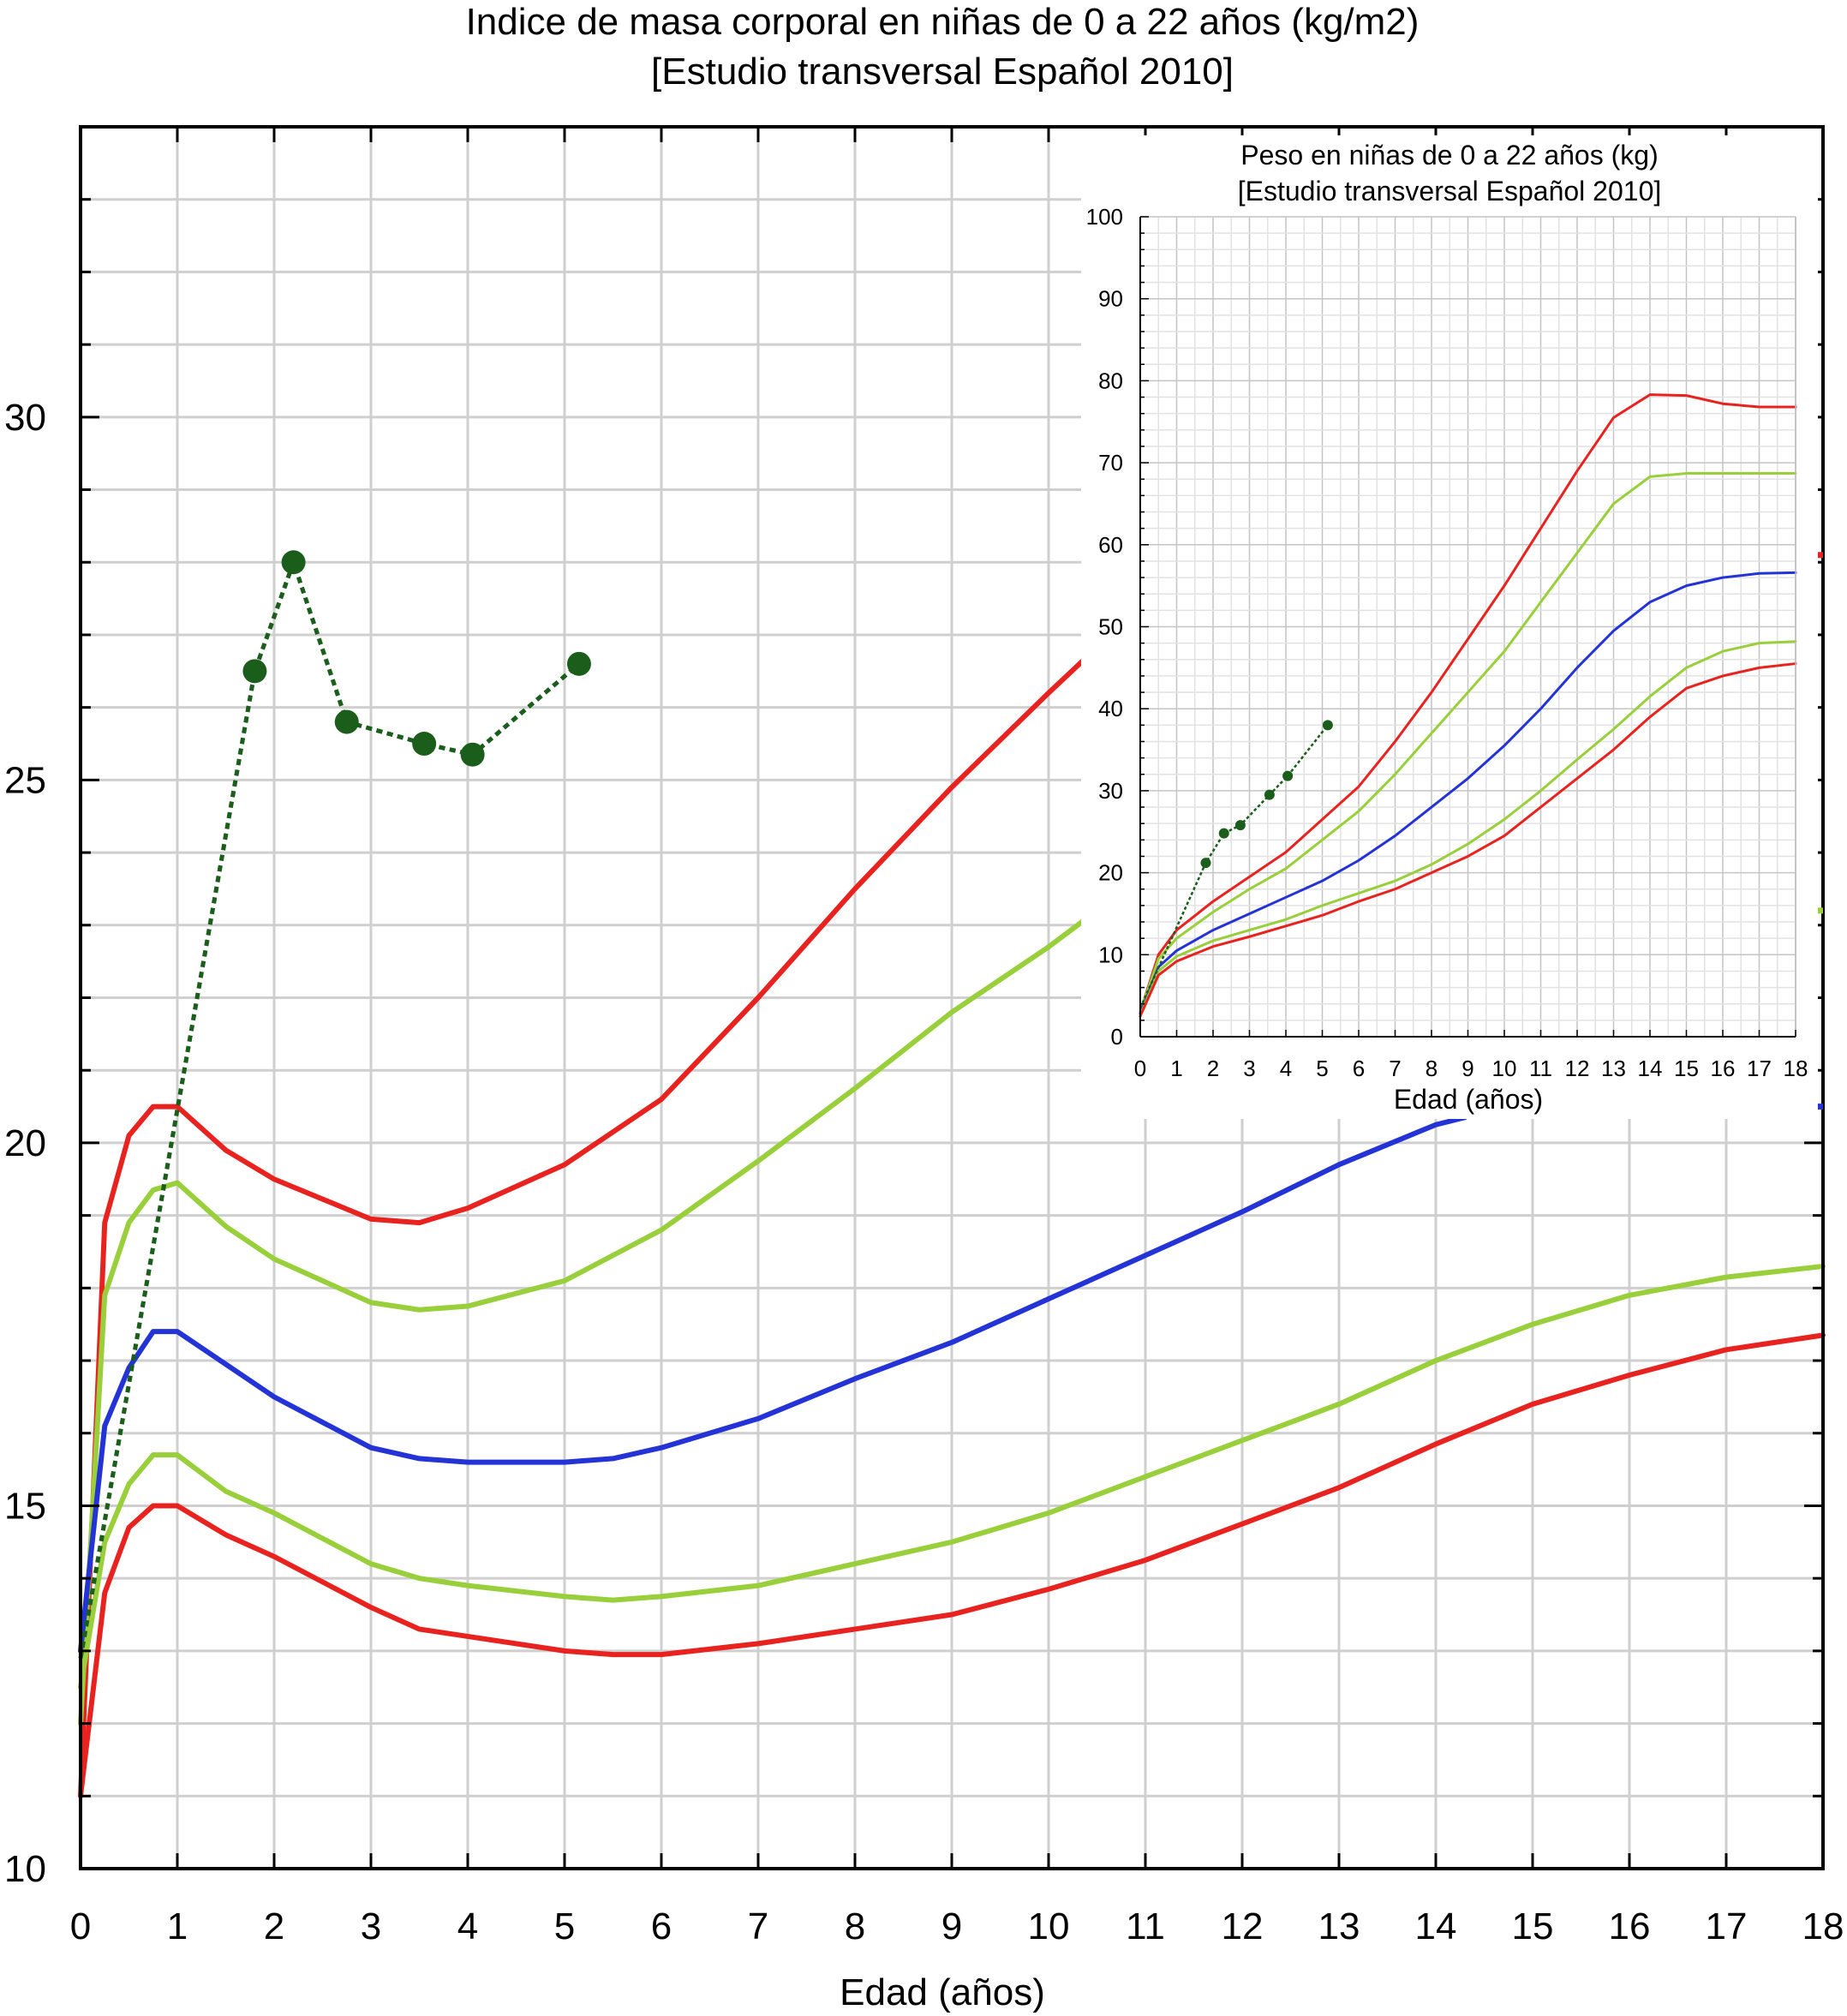 The image size is (1847, 2016). What do you see at coordinates (1286, 1068) in the screenshot?
I see `inset-x-tick-label: 4` at bounding box center [1286, 1068].